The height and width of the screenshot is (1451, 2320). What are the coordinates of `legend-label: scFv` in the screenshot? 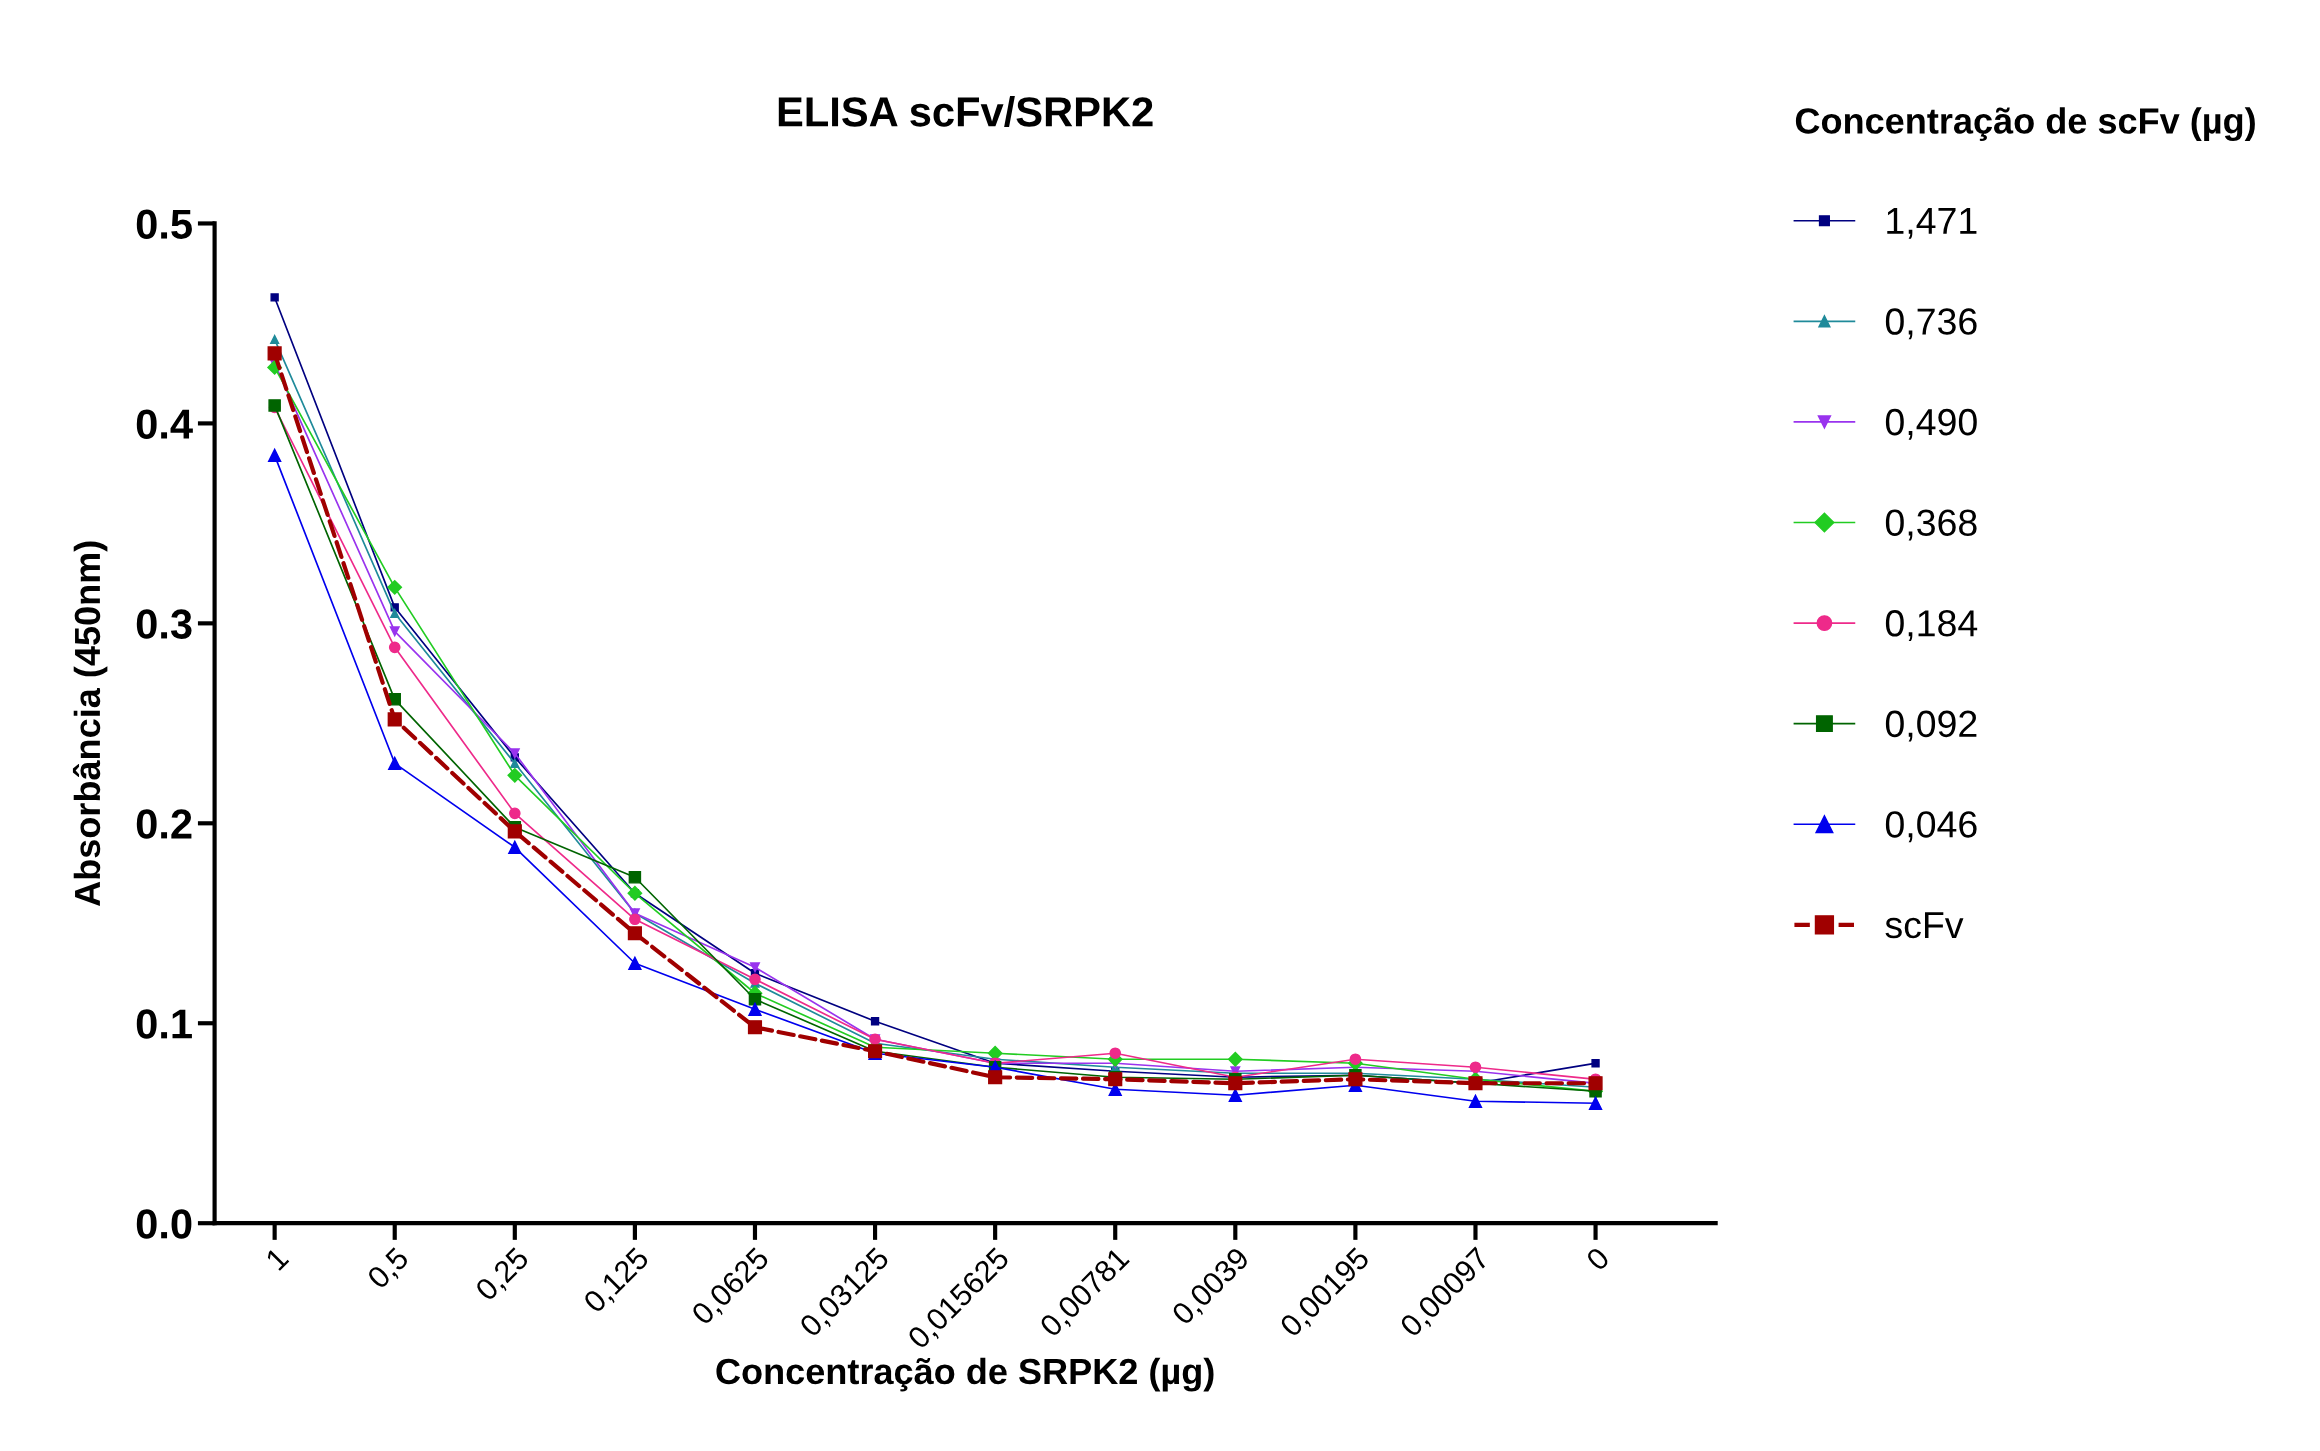 It's located at (1924, 925).